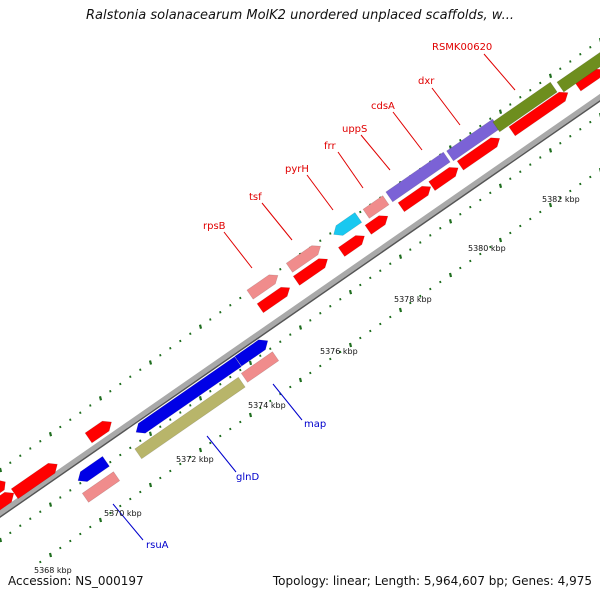 Image resolution: width=600 pixels, height=600 pixels. Describe the element at coordinates (255, 197) in the screenshot. I see `gene-label-tsf: tsf` at that location.